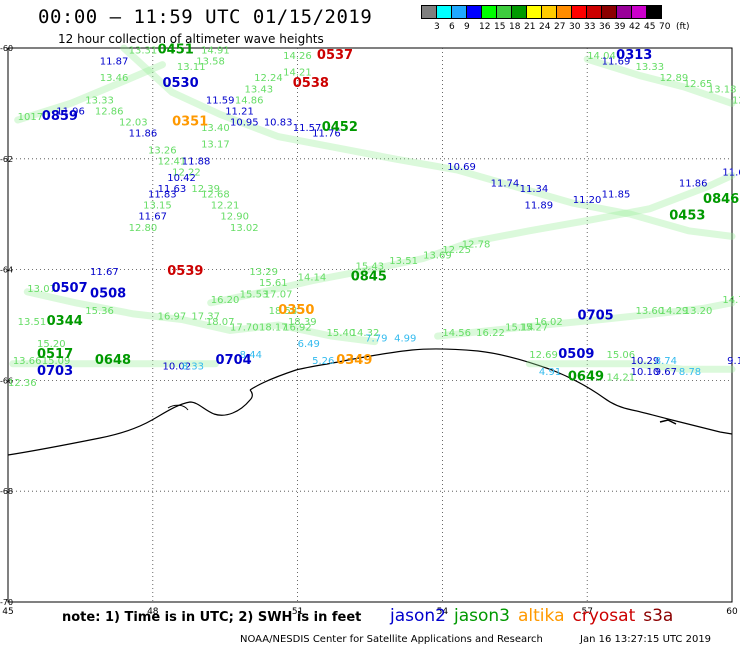  Describe the element at coordinates (666, 372) in the screenshot. I see `swh-value: 9.67` at that location.